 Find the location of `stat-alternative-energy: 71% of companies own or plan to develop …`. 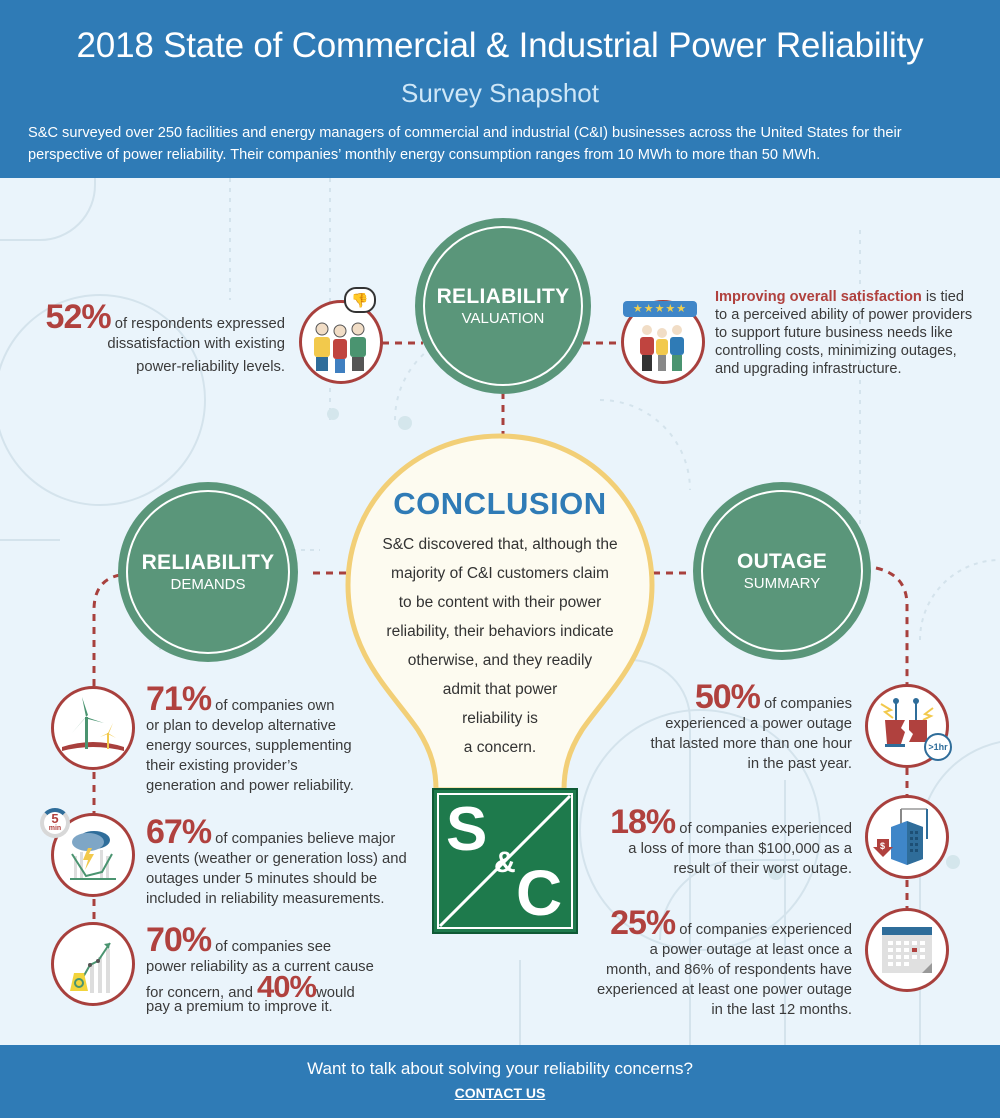

stat-alternative-energy: 71% of companies own or plan to develop … is located at coordinates (250, 737).